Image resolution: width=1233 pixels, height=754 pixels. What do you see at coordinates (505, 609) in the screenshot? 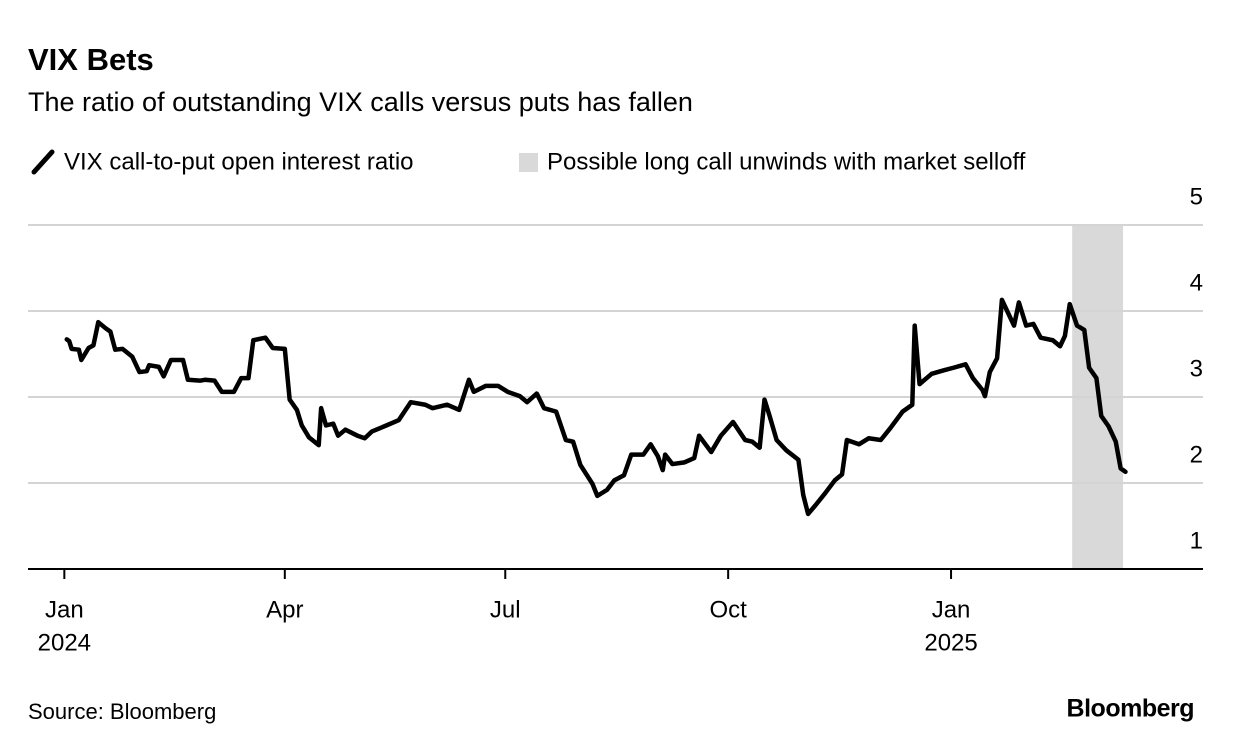
I see `x-tick-label: Jul` at bounding box center [505, 609].